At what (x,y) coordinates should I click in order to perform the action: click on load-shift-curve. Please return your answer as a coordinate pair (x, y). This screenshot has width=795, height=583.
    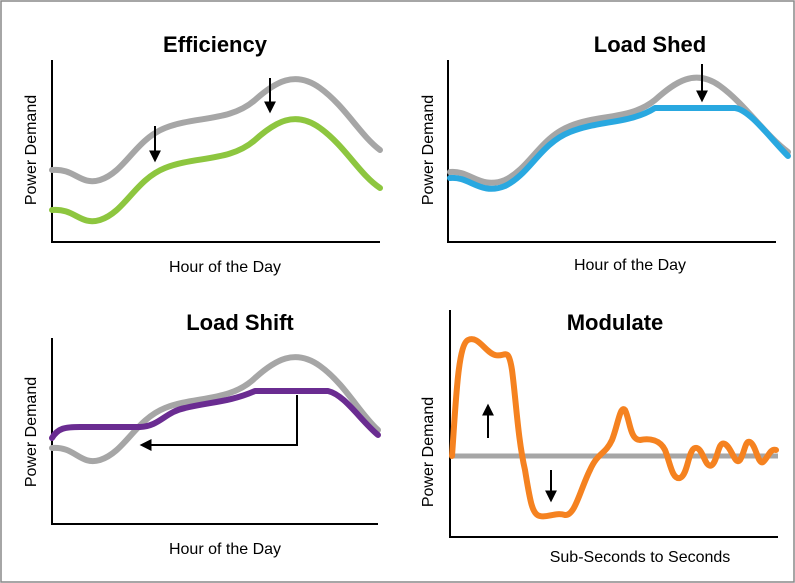
    Looking at the image, I should click on (215, 414).